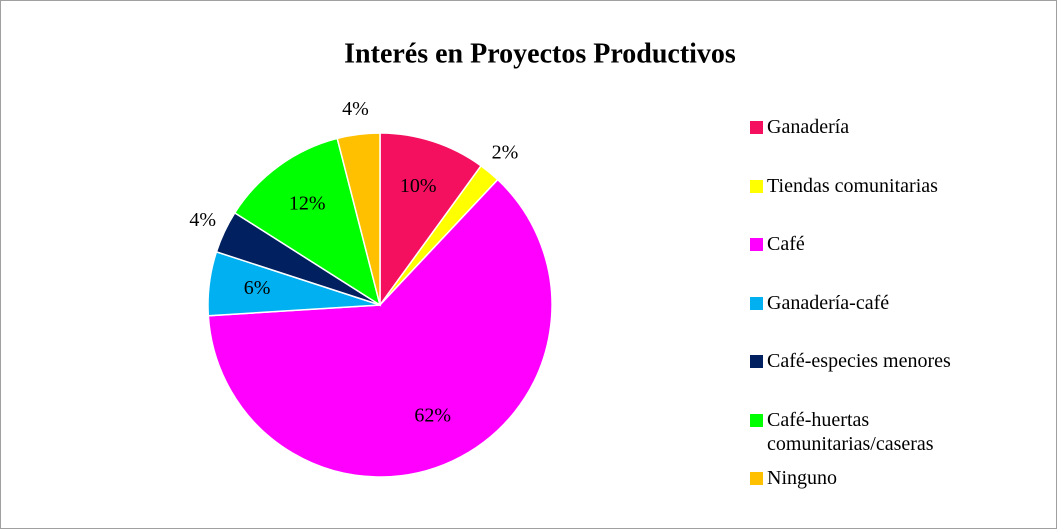 Image resolution: width=1057 pixels, height=529 pixels. I want to click on legend-label: Café-especies menores, so click(859, 361).